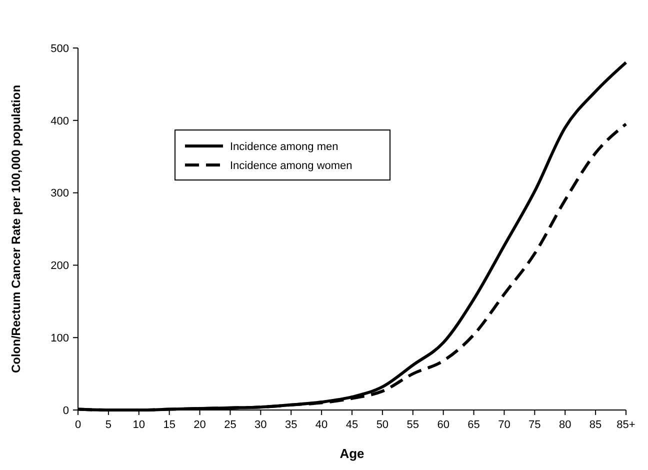  Describe the element at coordinates (352, 453) in the screenshot. I see `x-axis-title: Age` at that location.